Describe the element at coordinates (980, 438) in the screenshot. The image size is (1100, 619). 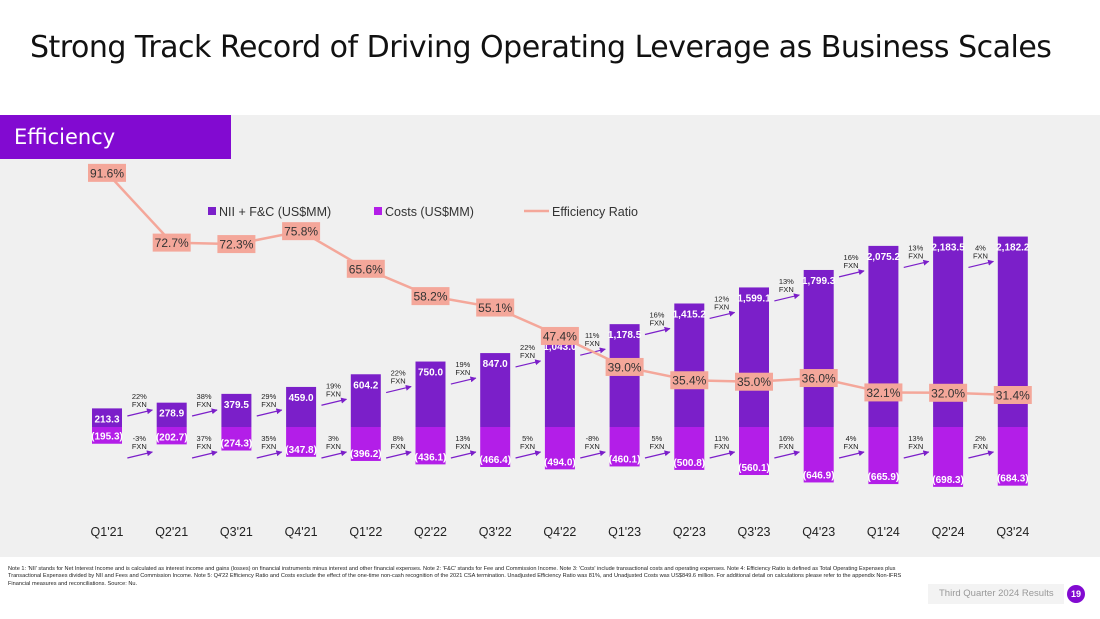
I see `cost-growth-label: 2%` at that location.